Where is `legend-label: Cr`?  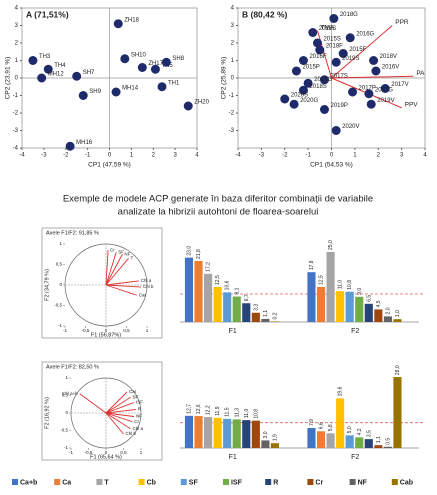
legend-label: Cr is located at coordinates (319, 482).